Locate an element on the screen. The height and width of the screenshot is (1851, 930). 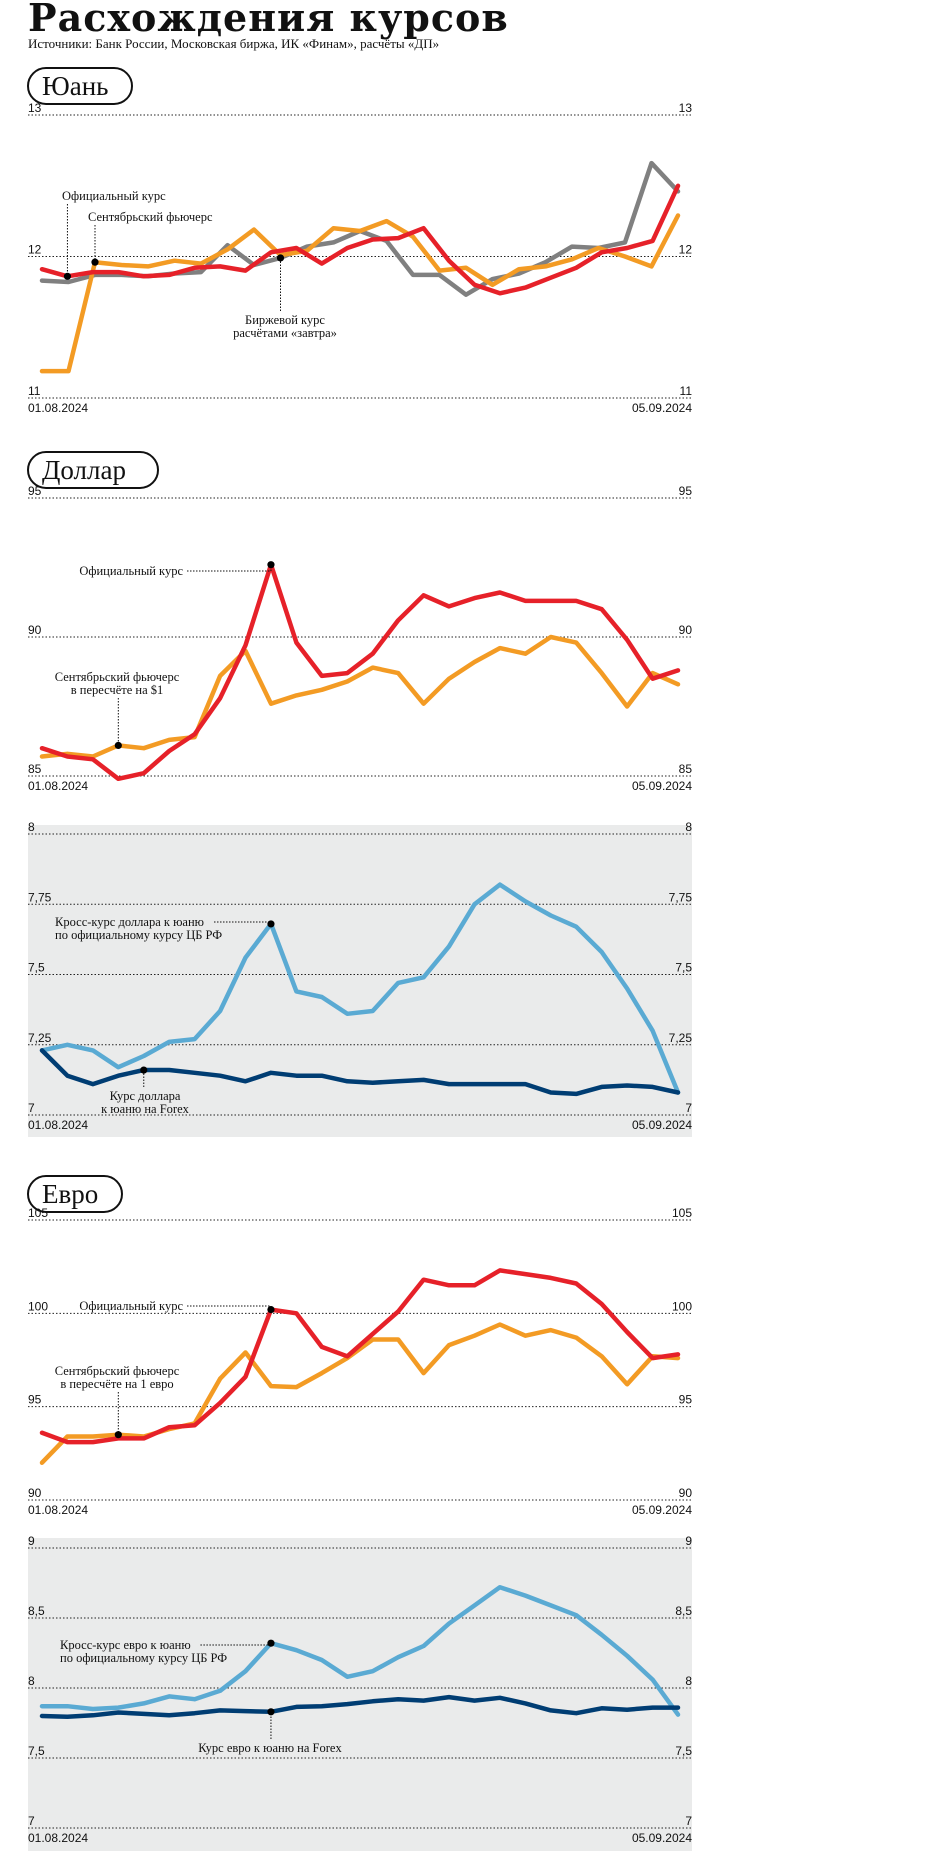
annotation-text: в пересчёте на 1 евро is located at coordinates (116, 1384).